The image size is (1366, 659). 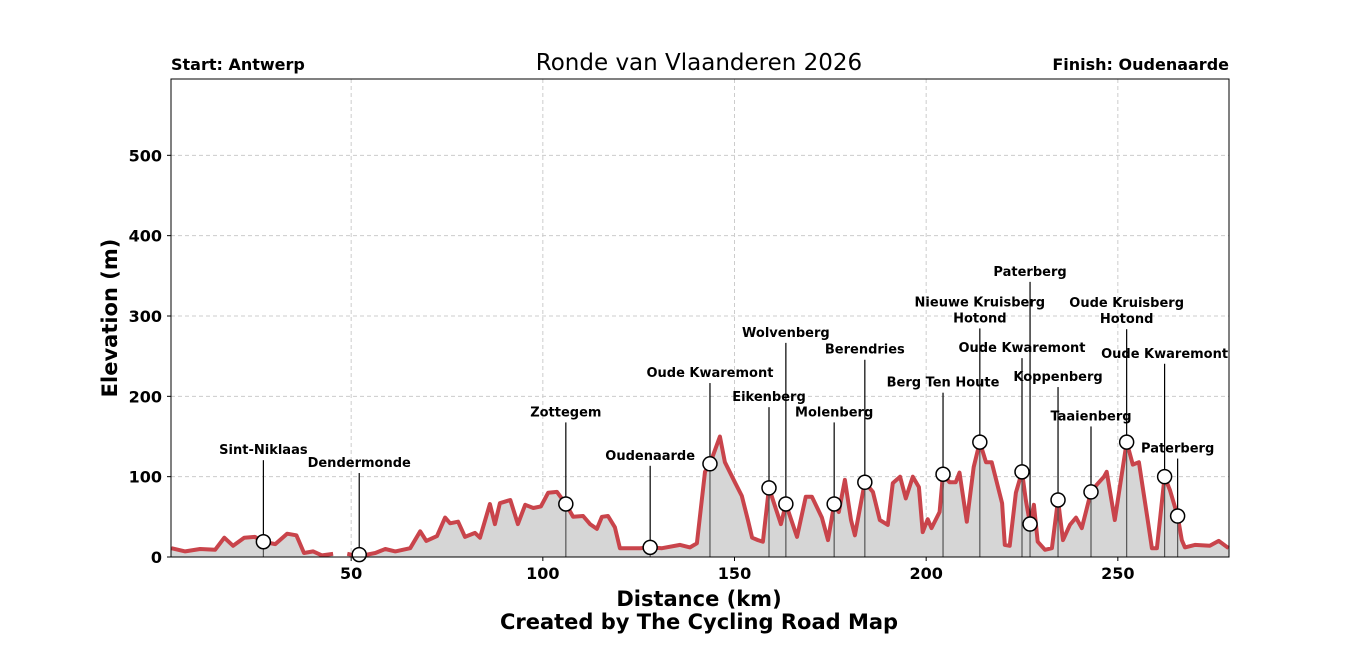 What do you see at coordinates (145, 396) in the screenshot?
I see `y-tick-label: 200` at bounding box center [145, 396].